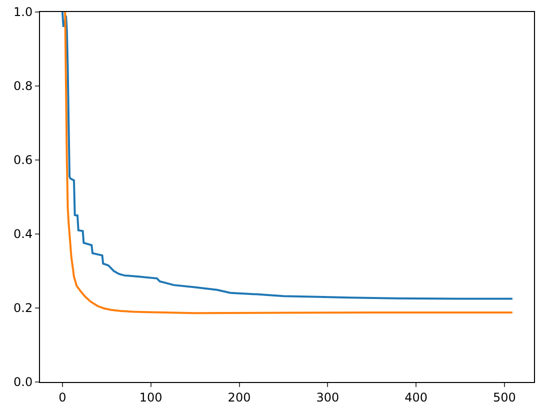 The width and height of the screenshot is (542, 410). What do you see at coordinates (23, 86) in the screenshot?
I see `y-tick-label: 0.8` at bounding box center [23, 86].